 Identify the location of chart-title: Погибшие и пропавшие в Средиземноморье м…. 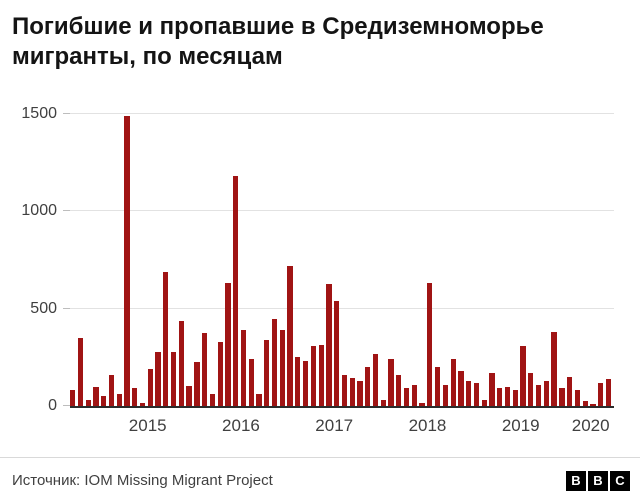
(278, 42).